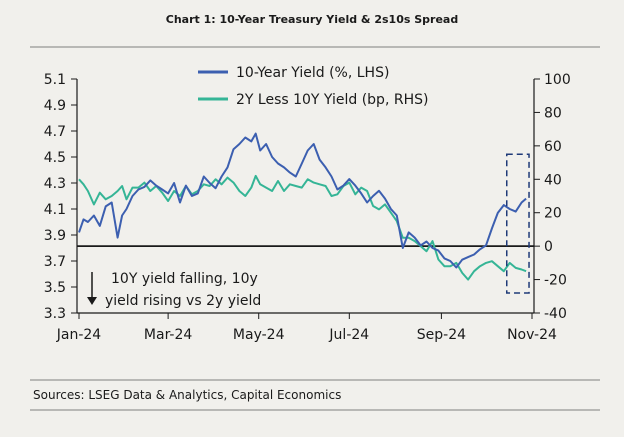 The height and width of the screenshot is (437, 624). Describe the element at coordinates (557, 80) in the screenshot. I see `y-right-tick-label: 100` at that location.